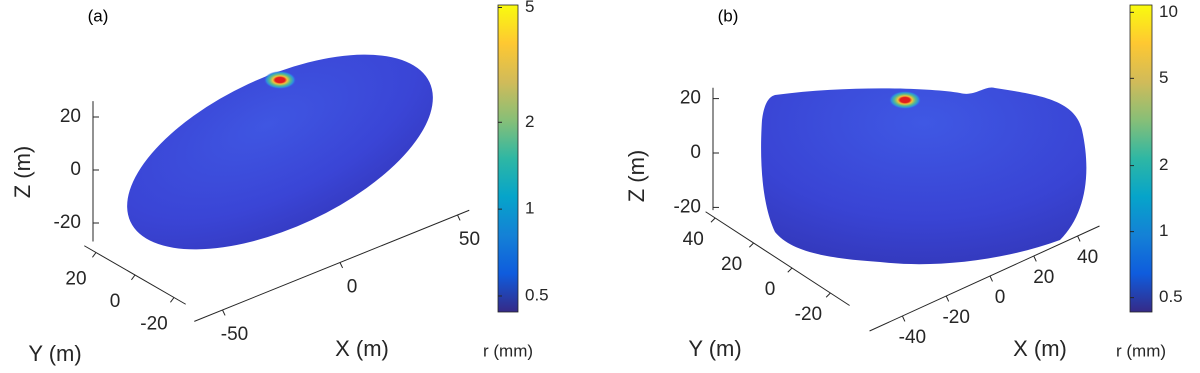 This screenshot has height=373, width=1200. Describe the element at coordinates (1087, 257) in the screenshot. I see `x-tick-label: 40` at that location.